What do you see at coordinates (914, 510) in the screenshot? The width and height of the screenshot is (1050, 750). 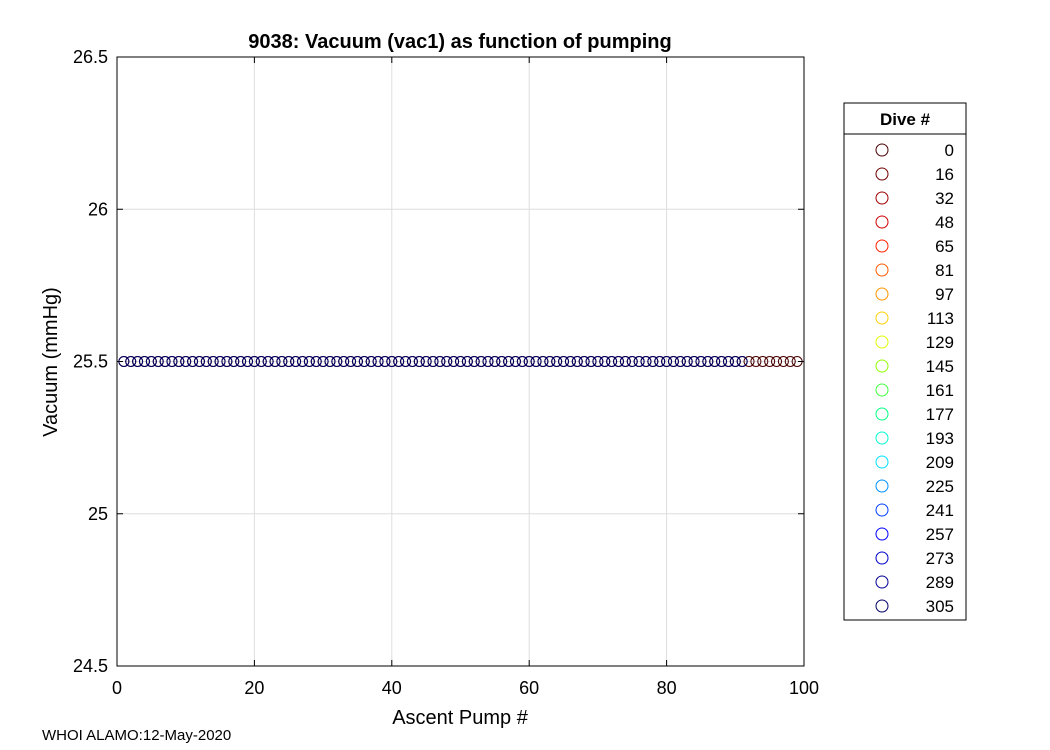 I see `legend-item: 241` at bounding box center [914, 510].